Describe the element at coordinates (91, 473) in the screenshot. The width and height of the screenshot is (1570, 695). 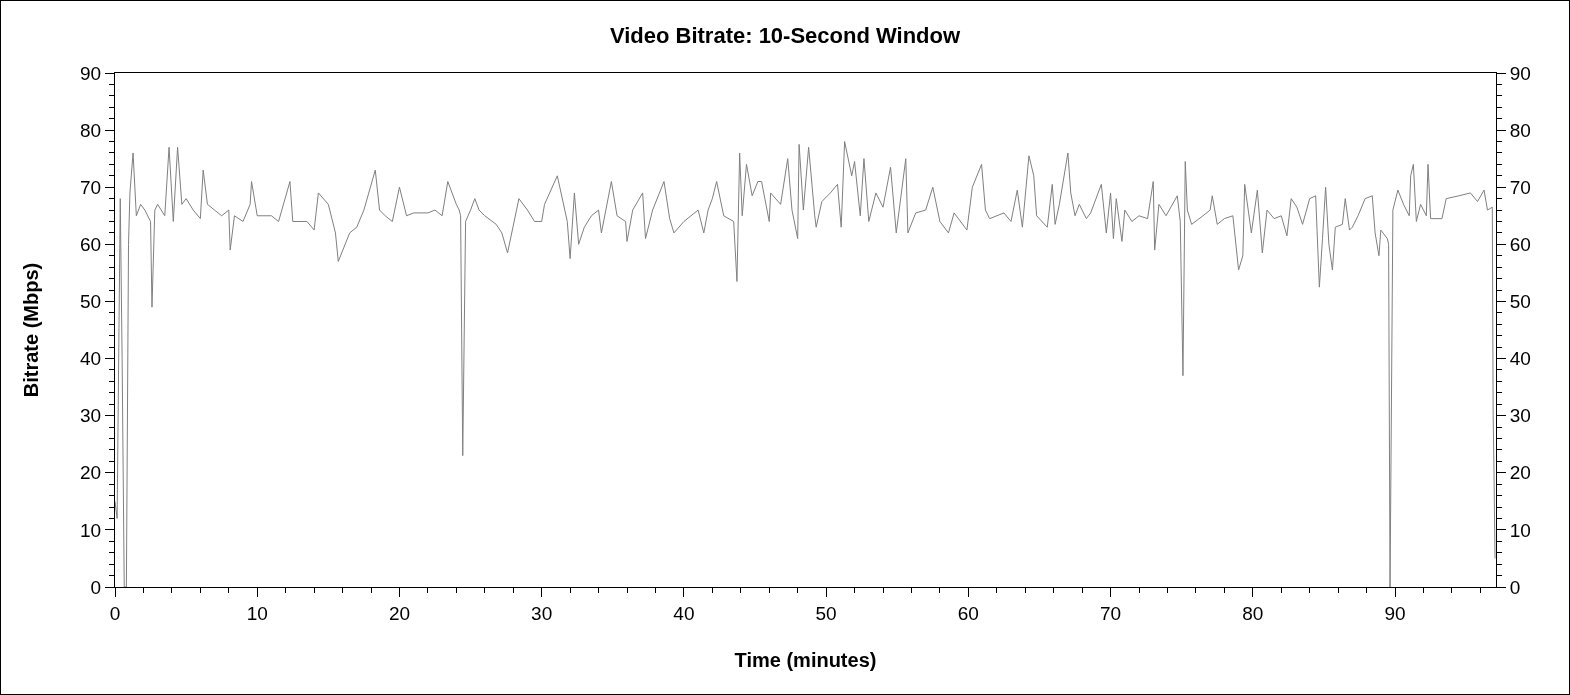
I see `y-tick-label: 20` at that location.